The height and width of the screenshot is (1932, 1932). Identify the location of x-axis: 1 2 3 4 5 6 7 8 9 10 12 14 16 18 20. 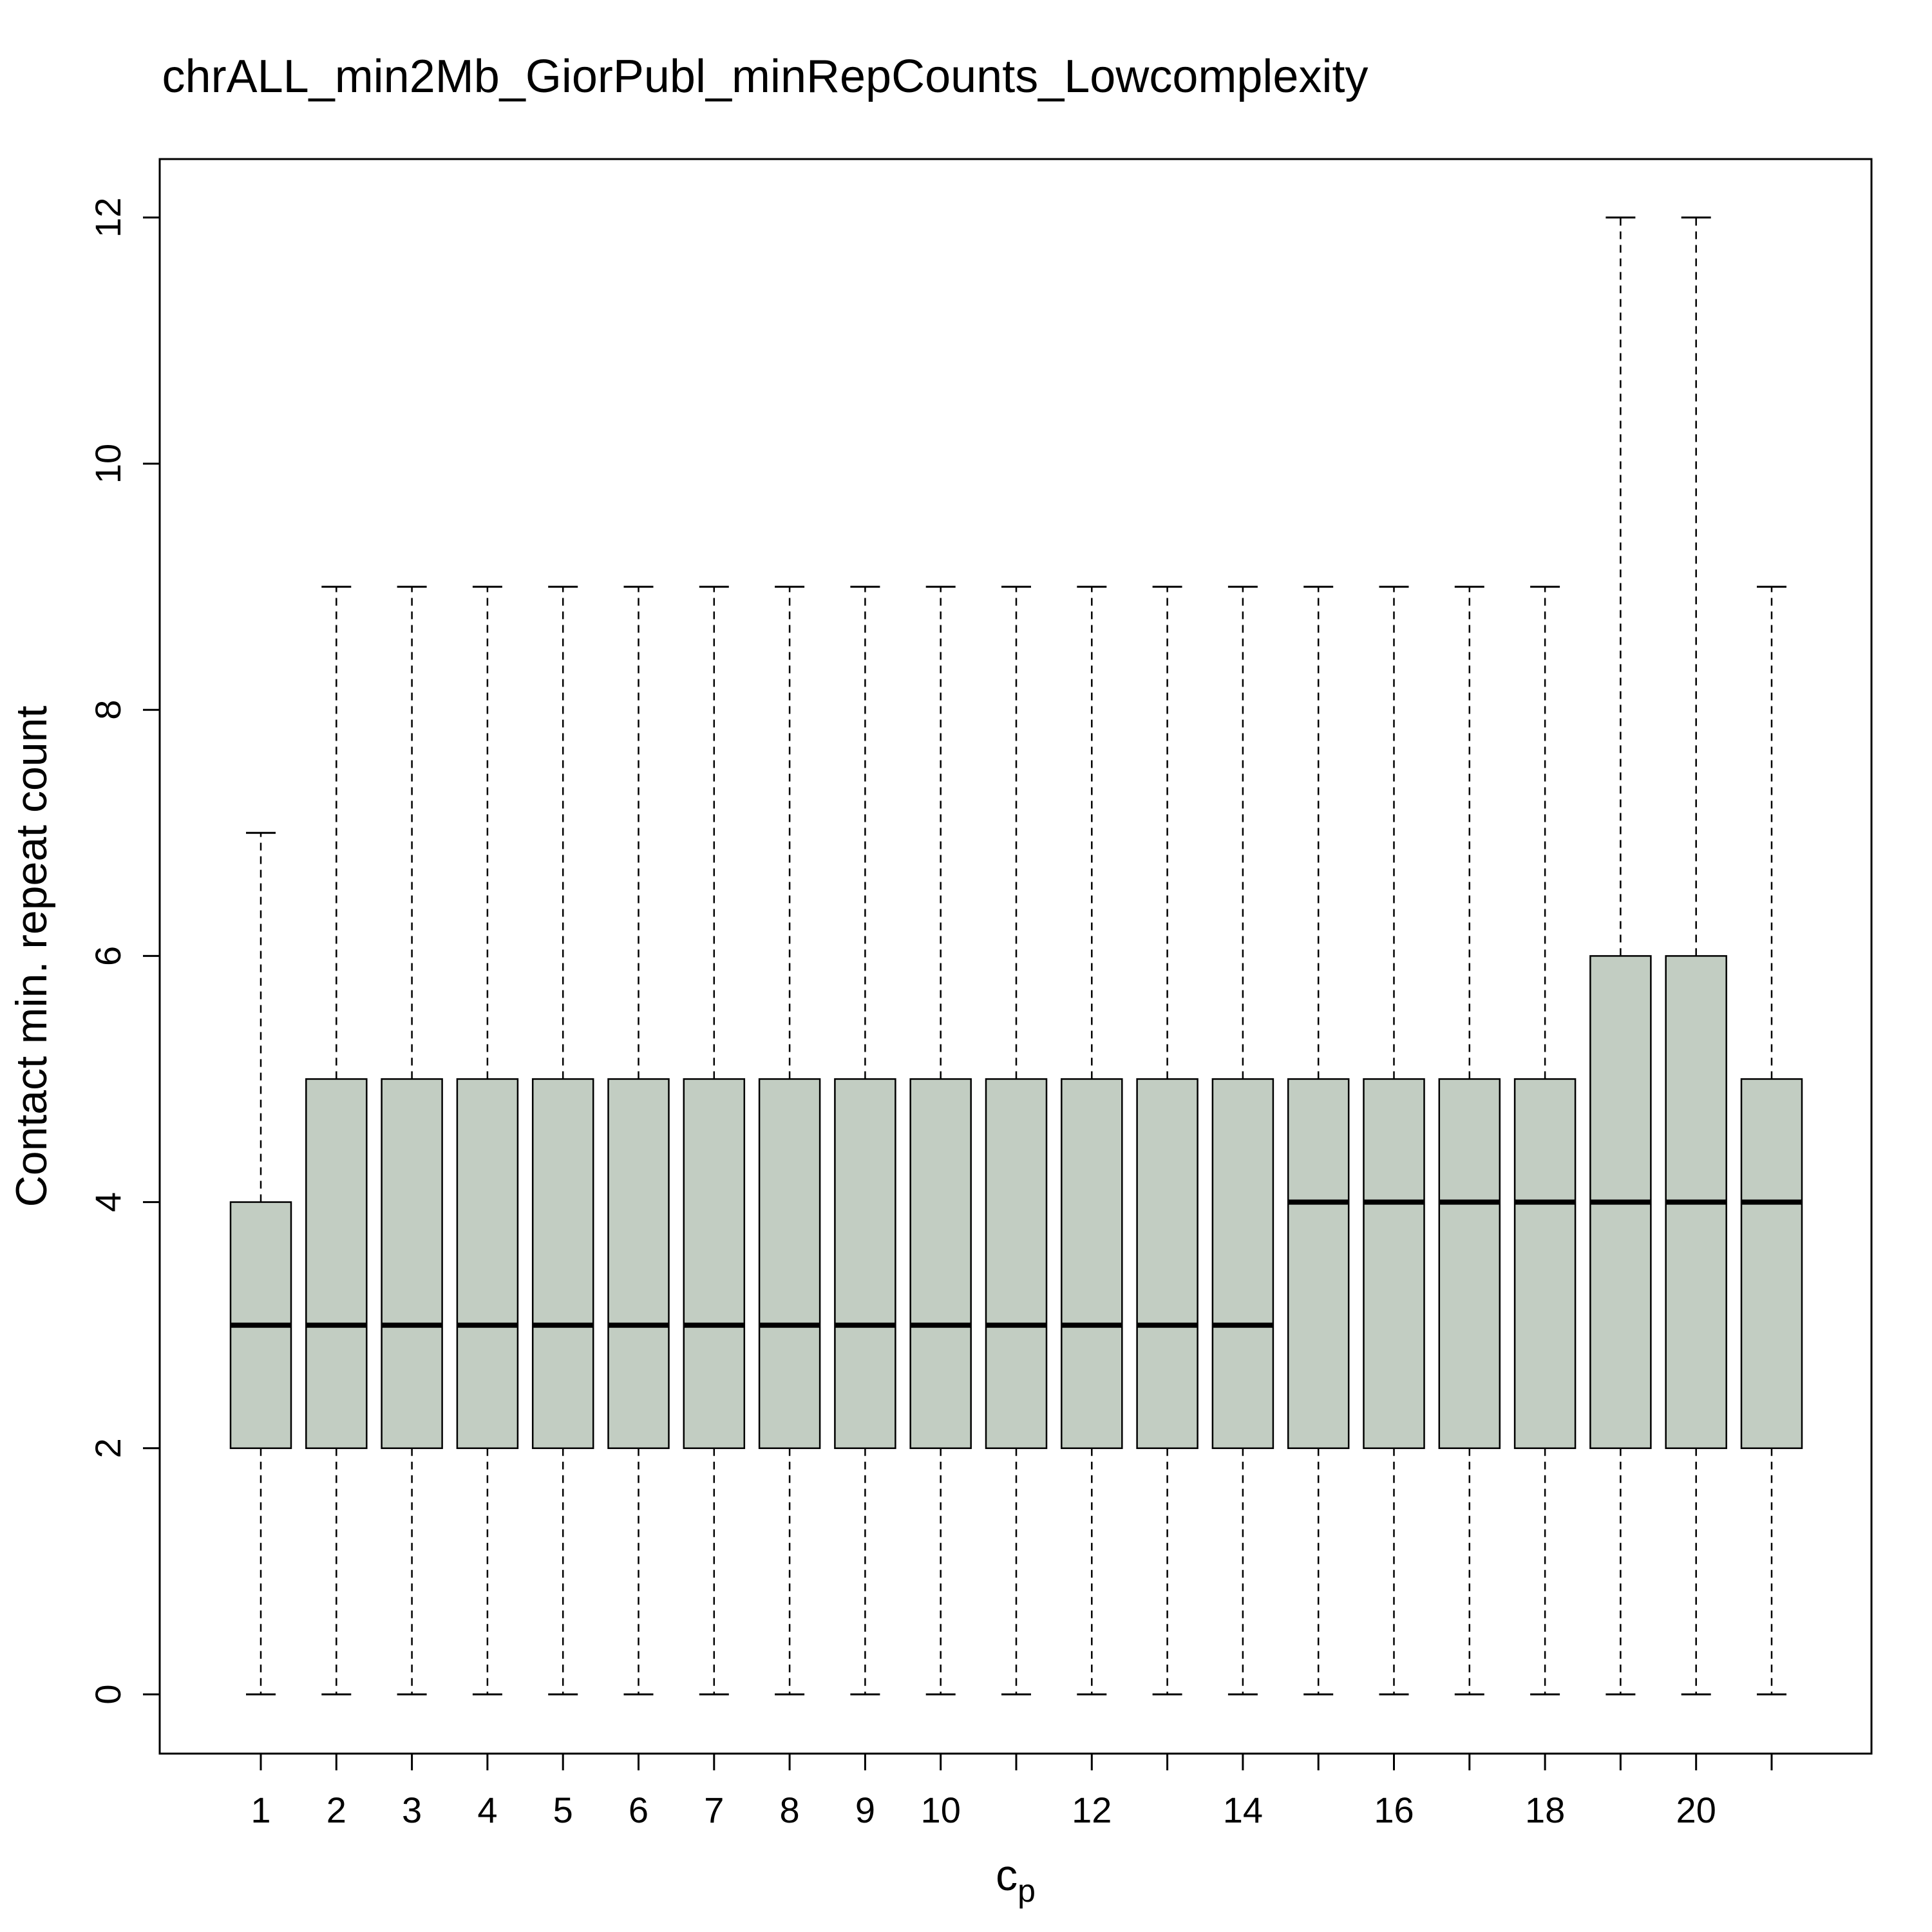
(1012, 1792).